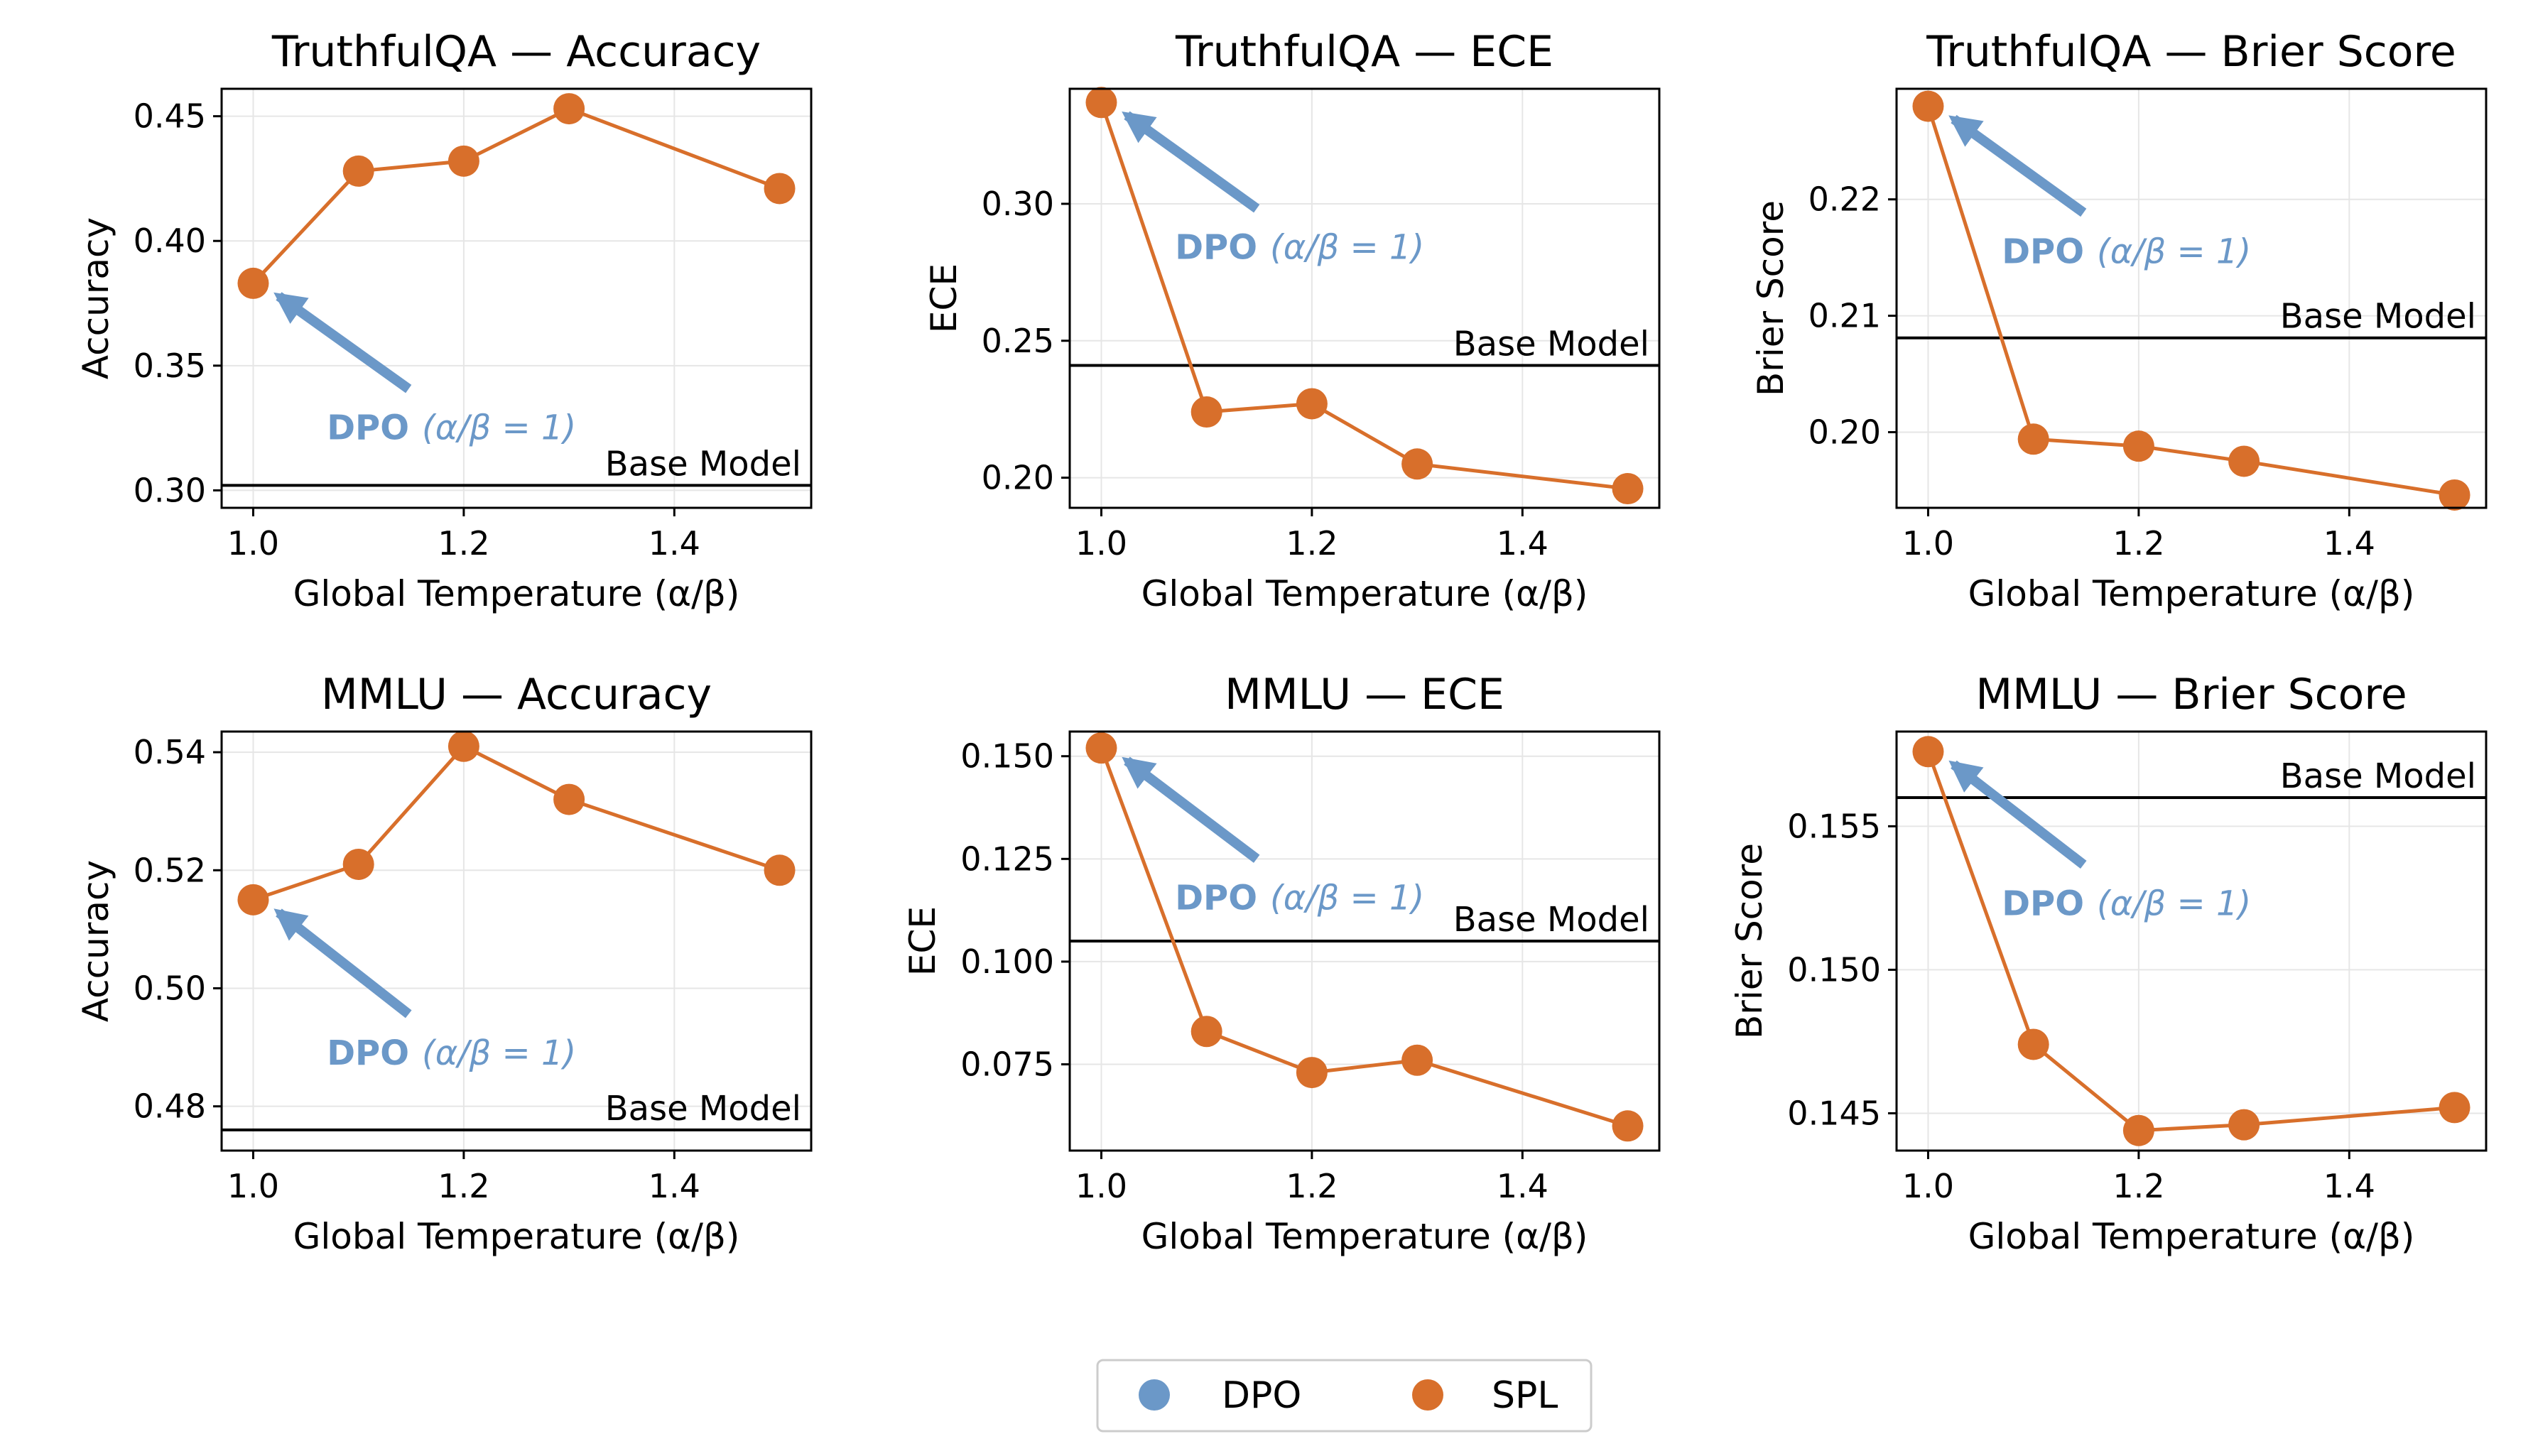  What do you see at coordinates (1364, 694) in the screenshot?
I see `panel-title: MMLU — ECE` at bounding box center [1364, 694].